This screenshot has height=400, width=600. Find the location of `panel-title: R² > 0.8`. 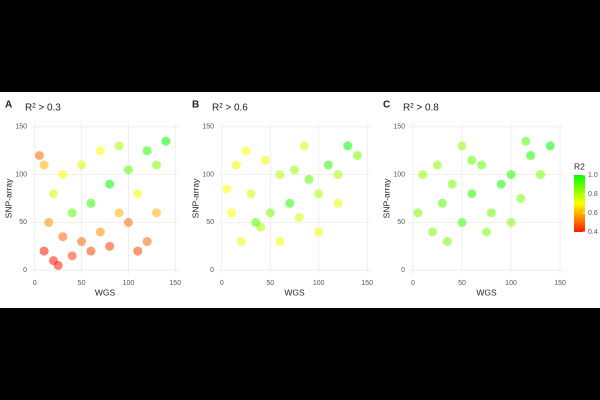

panel-title: R² > 0.8 is located at coordinates (421, 108).